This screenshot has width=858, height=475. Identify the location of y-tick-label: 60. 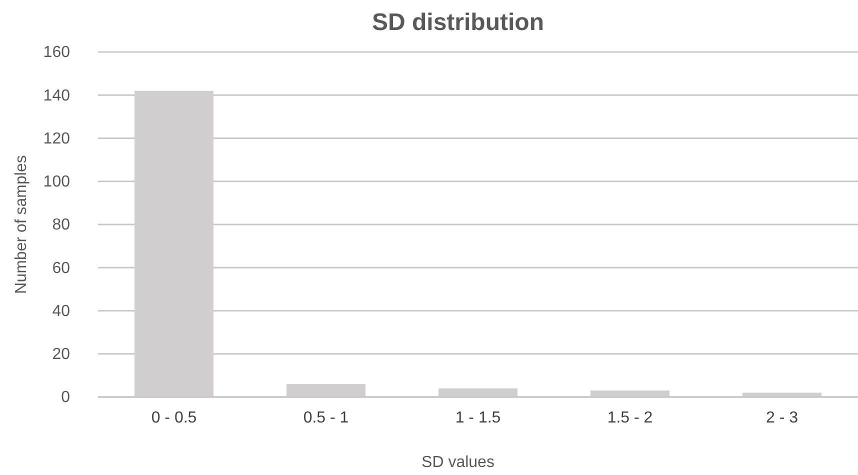
(61, 268).